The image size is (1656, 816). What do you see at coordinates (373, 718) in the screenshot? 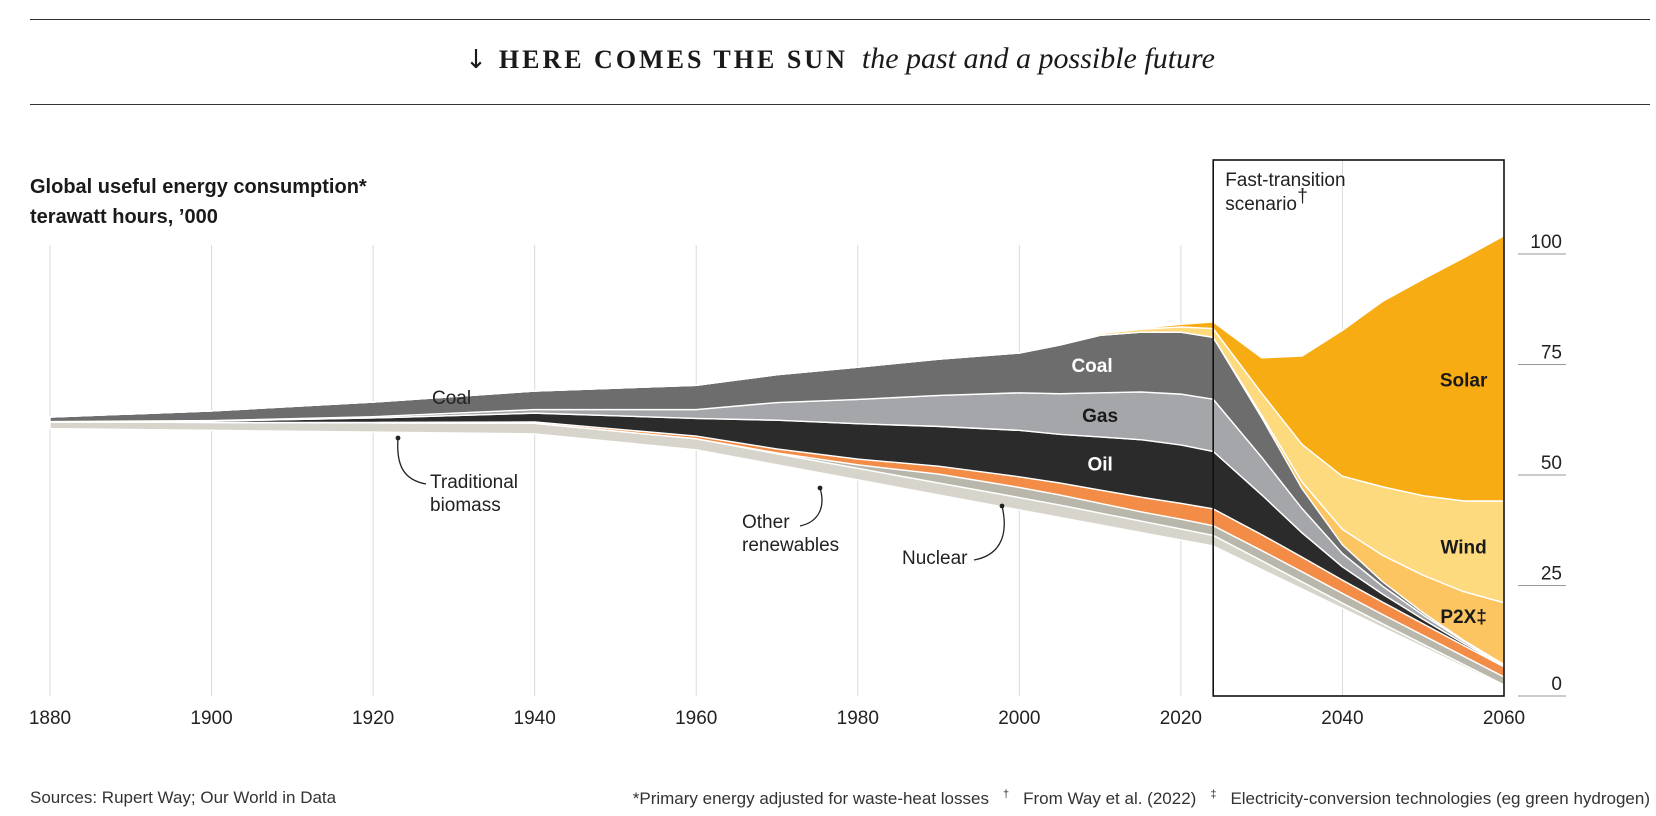
I see `x-tick-label-1920: 1920` at bounding box center [373, 718].